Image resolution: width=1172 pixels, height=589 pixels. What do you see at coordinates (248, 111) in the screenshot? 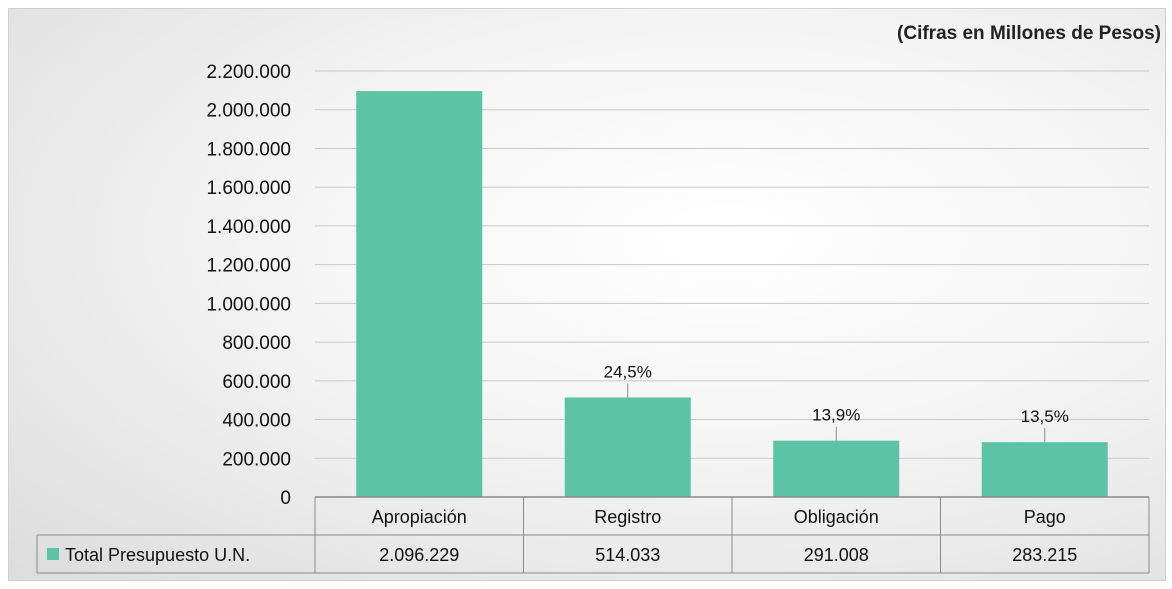
I see `y-tick-label: 2.000.000` at bounding box center [248, 111].